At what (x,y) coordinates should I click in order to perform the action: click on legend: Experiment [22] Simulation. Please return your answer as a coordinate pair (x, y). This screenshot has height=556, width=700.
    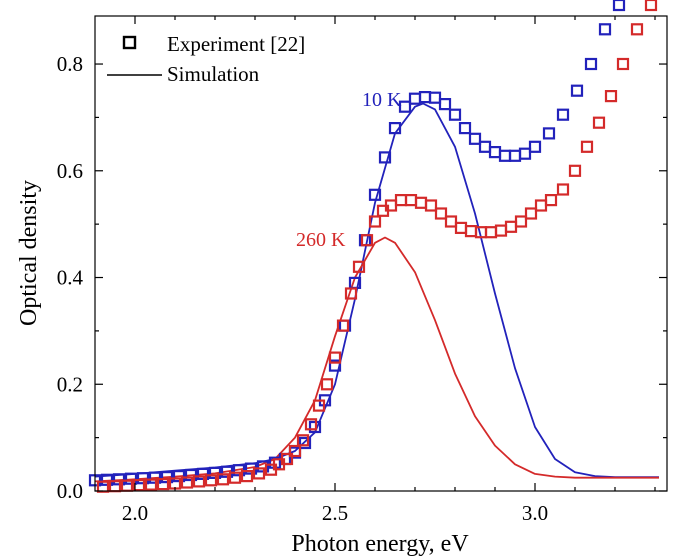
    Looking at the image, I should click on (206, 59).